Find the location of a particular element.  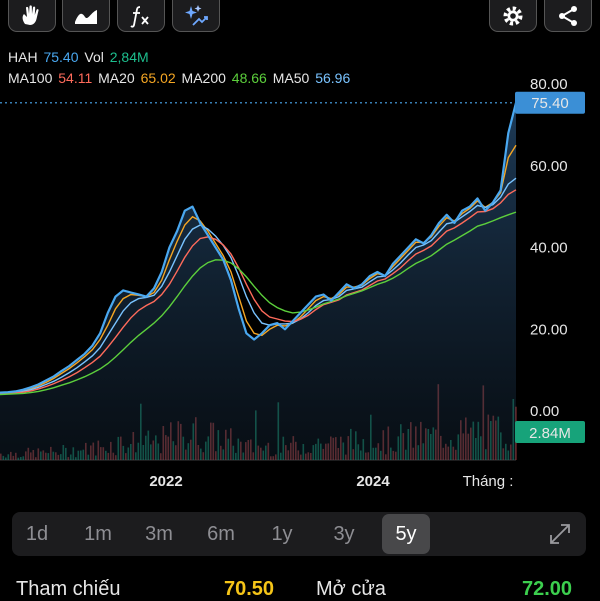

share-button is located at coordinates (568, 16).